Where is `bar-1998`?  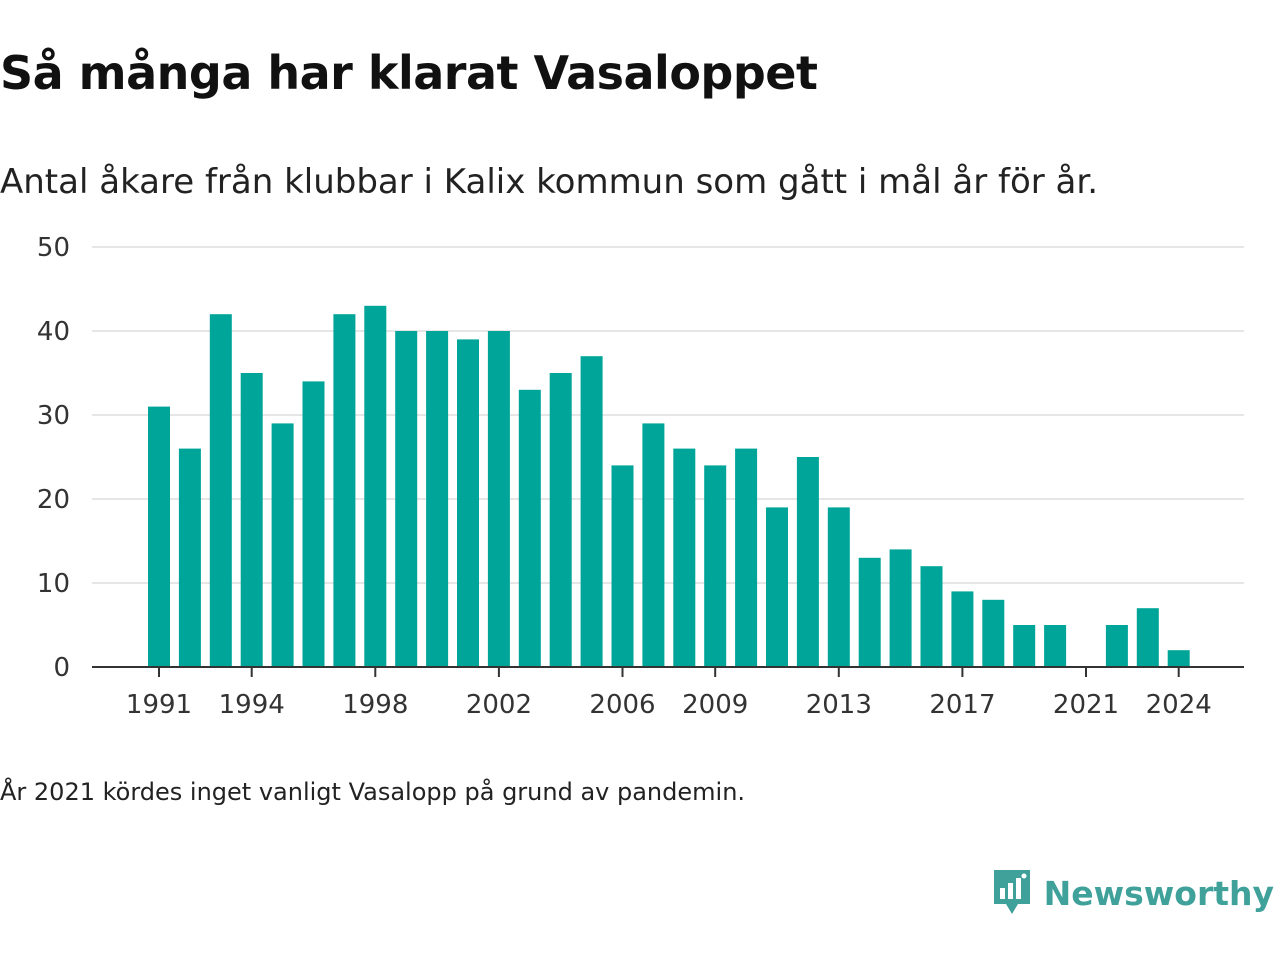 bar-1998 is located at coordinates (375, 486).